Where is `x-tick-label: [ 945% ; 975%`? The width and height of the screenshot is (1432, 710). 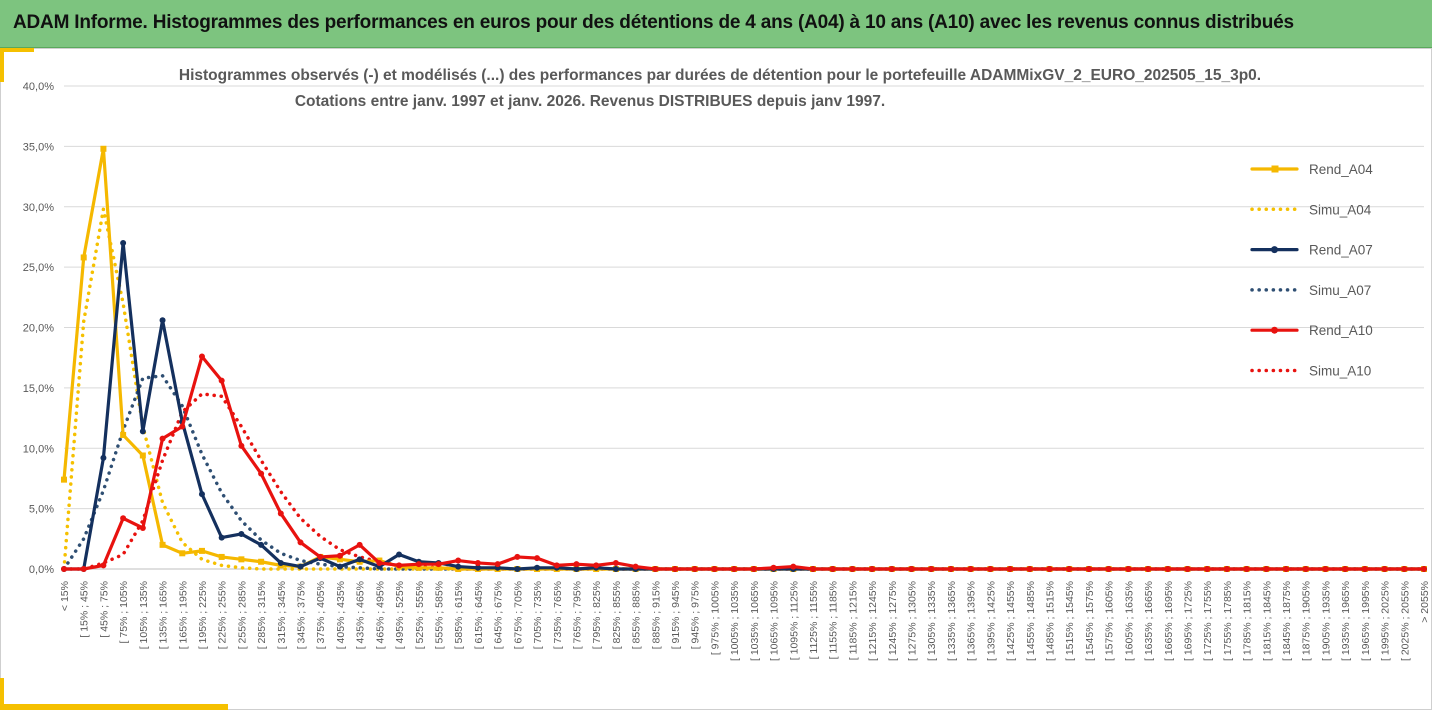 x-tick-label: [ 945% ; 975% is located at coordinates (696, 615).